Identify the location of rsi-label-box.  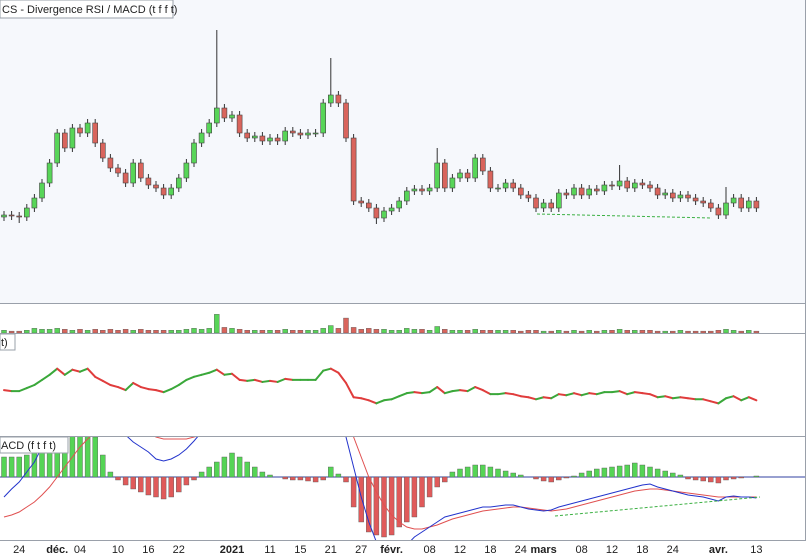
(8, 342).